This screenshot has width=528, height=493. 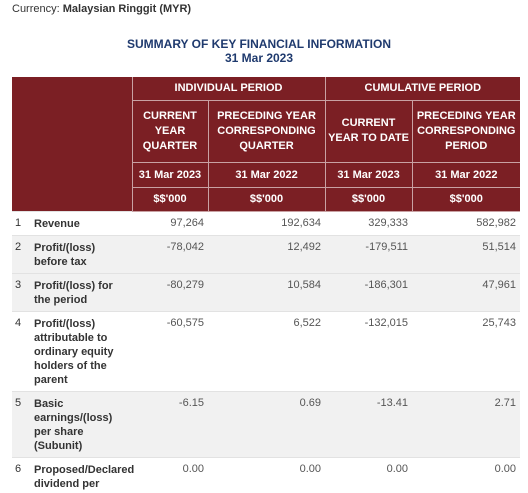 I want to click on table-cell: -80,279, so click(x=170, y=291).